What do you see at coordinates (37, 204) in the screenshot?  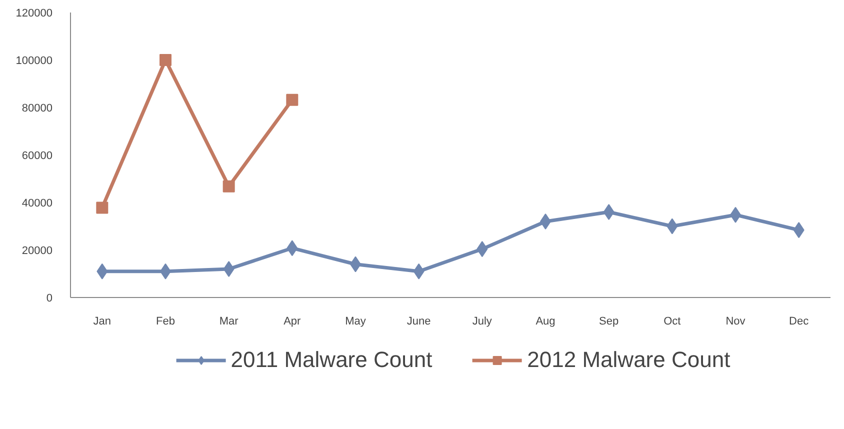 I see `y-tick-label: 40000` at bounding box center [37, 204].